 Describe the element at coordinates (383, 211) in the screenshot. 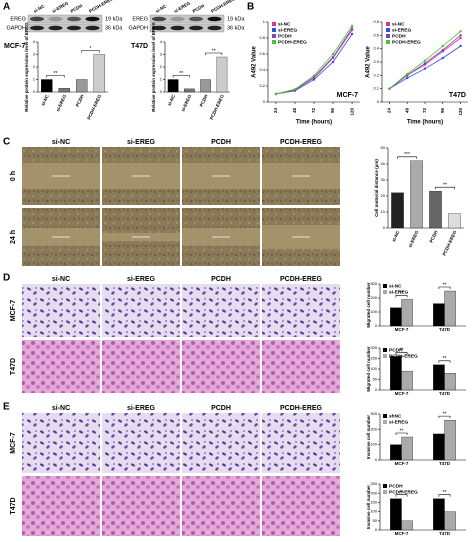

I see `y-tick-label: 10` at that location.